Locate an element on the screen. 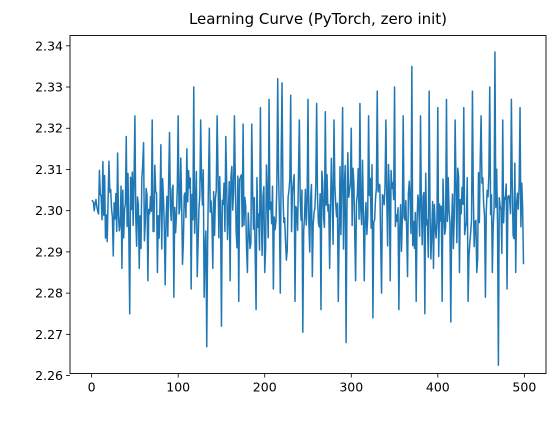 The width and height of the screenshot is (556, 435). y-tick-label: 2.32 is located at coordinates (49, 128).